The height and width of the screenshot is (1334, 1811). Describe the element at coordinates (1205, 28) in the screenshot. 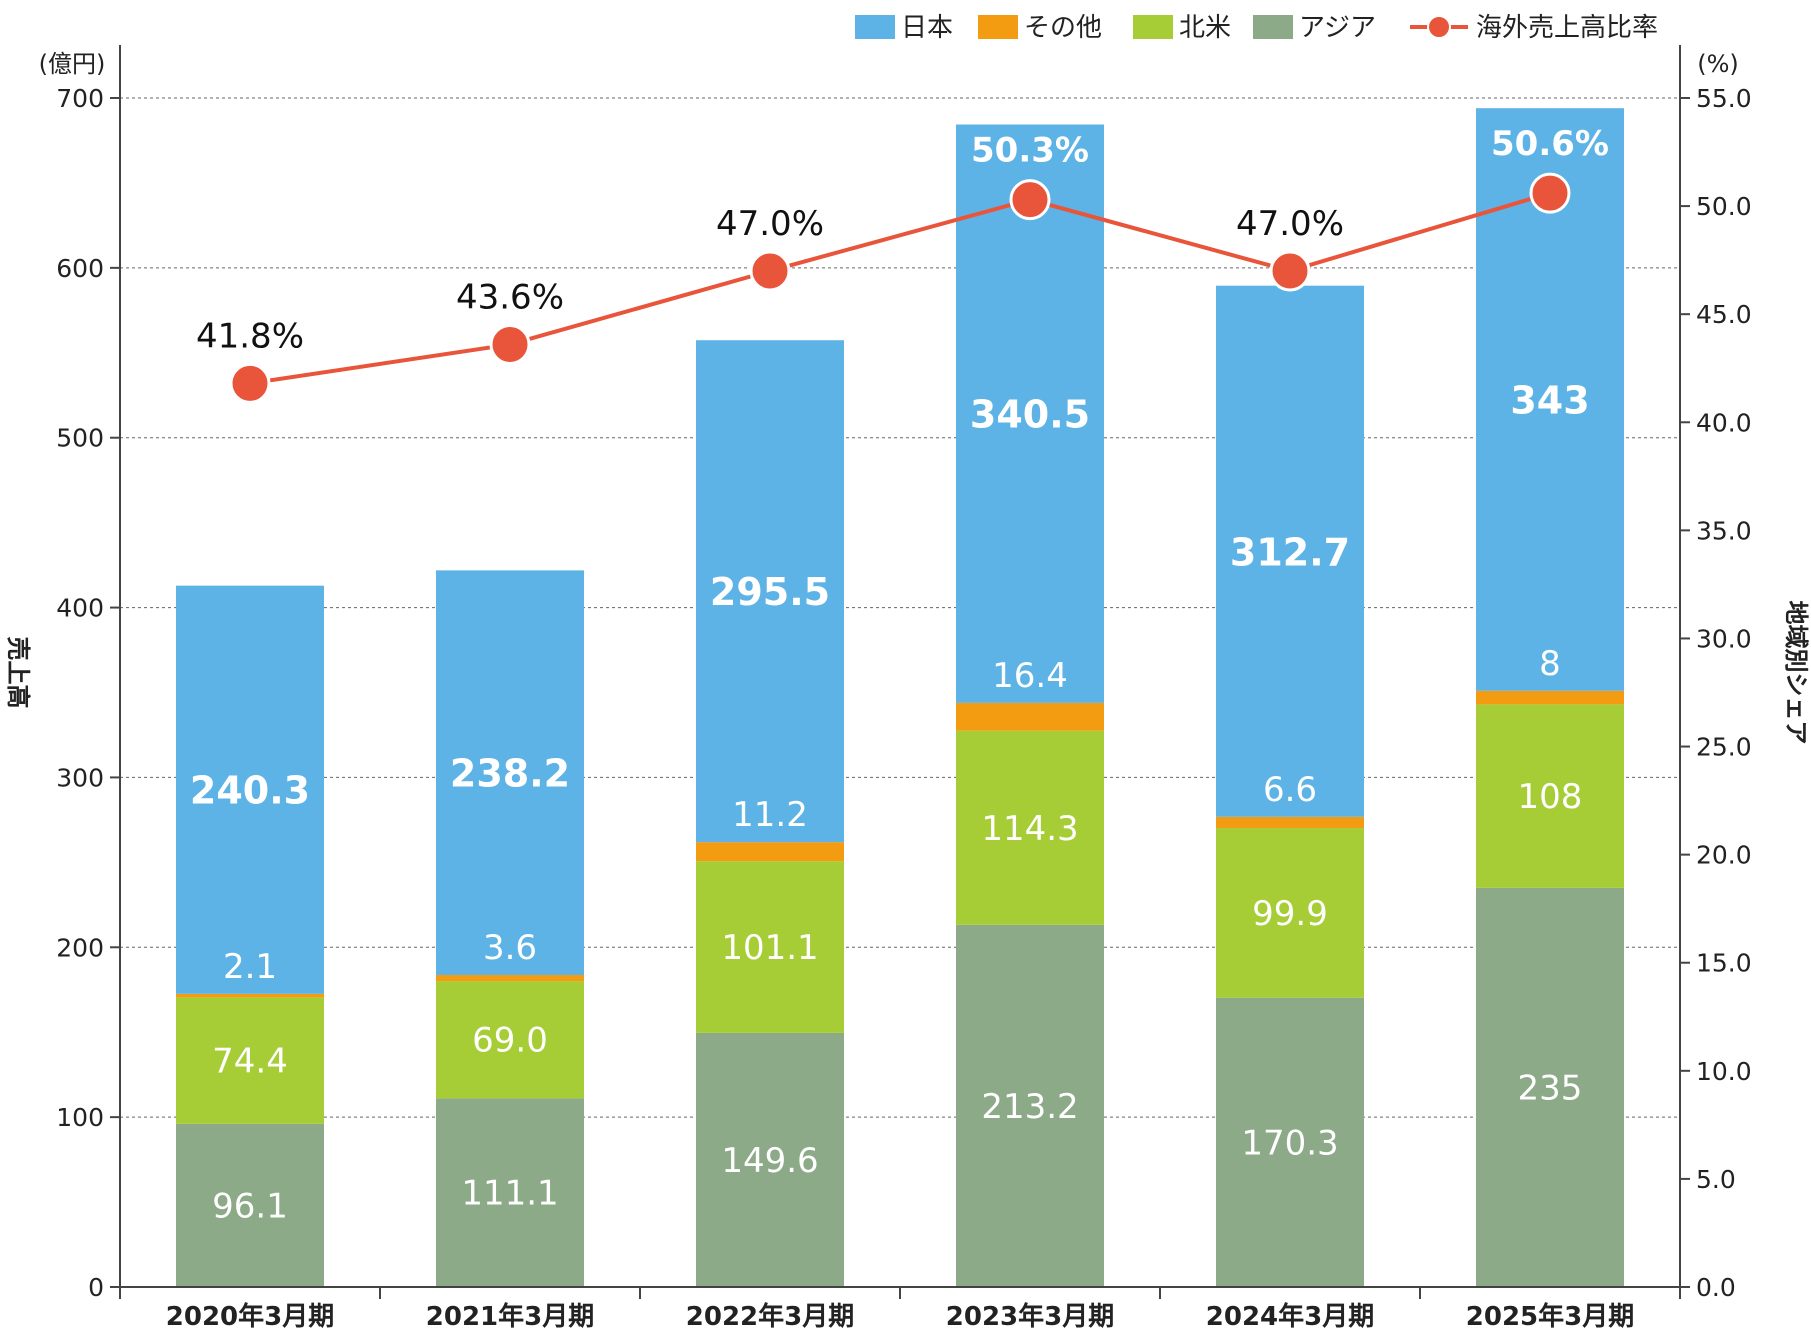

I see `legend-label: 北米` at that location.